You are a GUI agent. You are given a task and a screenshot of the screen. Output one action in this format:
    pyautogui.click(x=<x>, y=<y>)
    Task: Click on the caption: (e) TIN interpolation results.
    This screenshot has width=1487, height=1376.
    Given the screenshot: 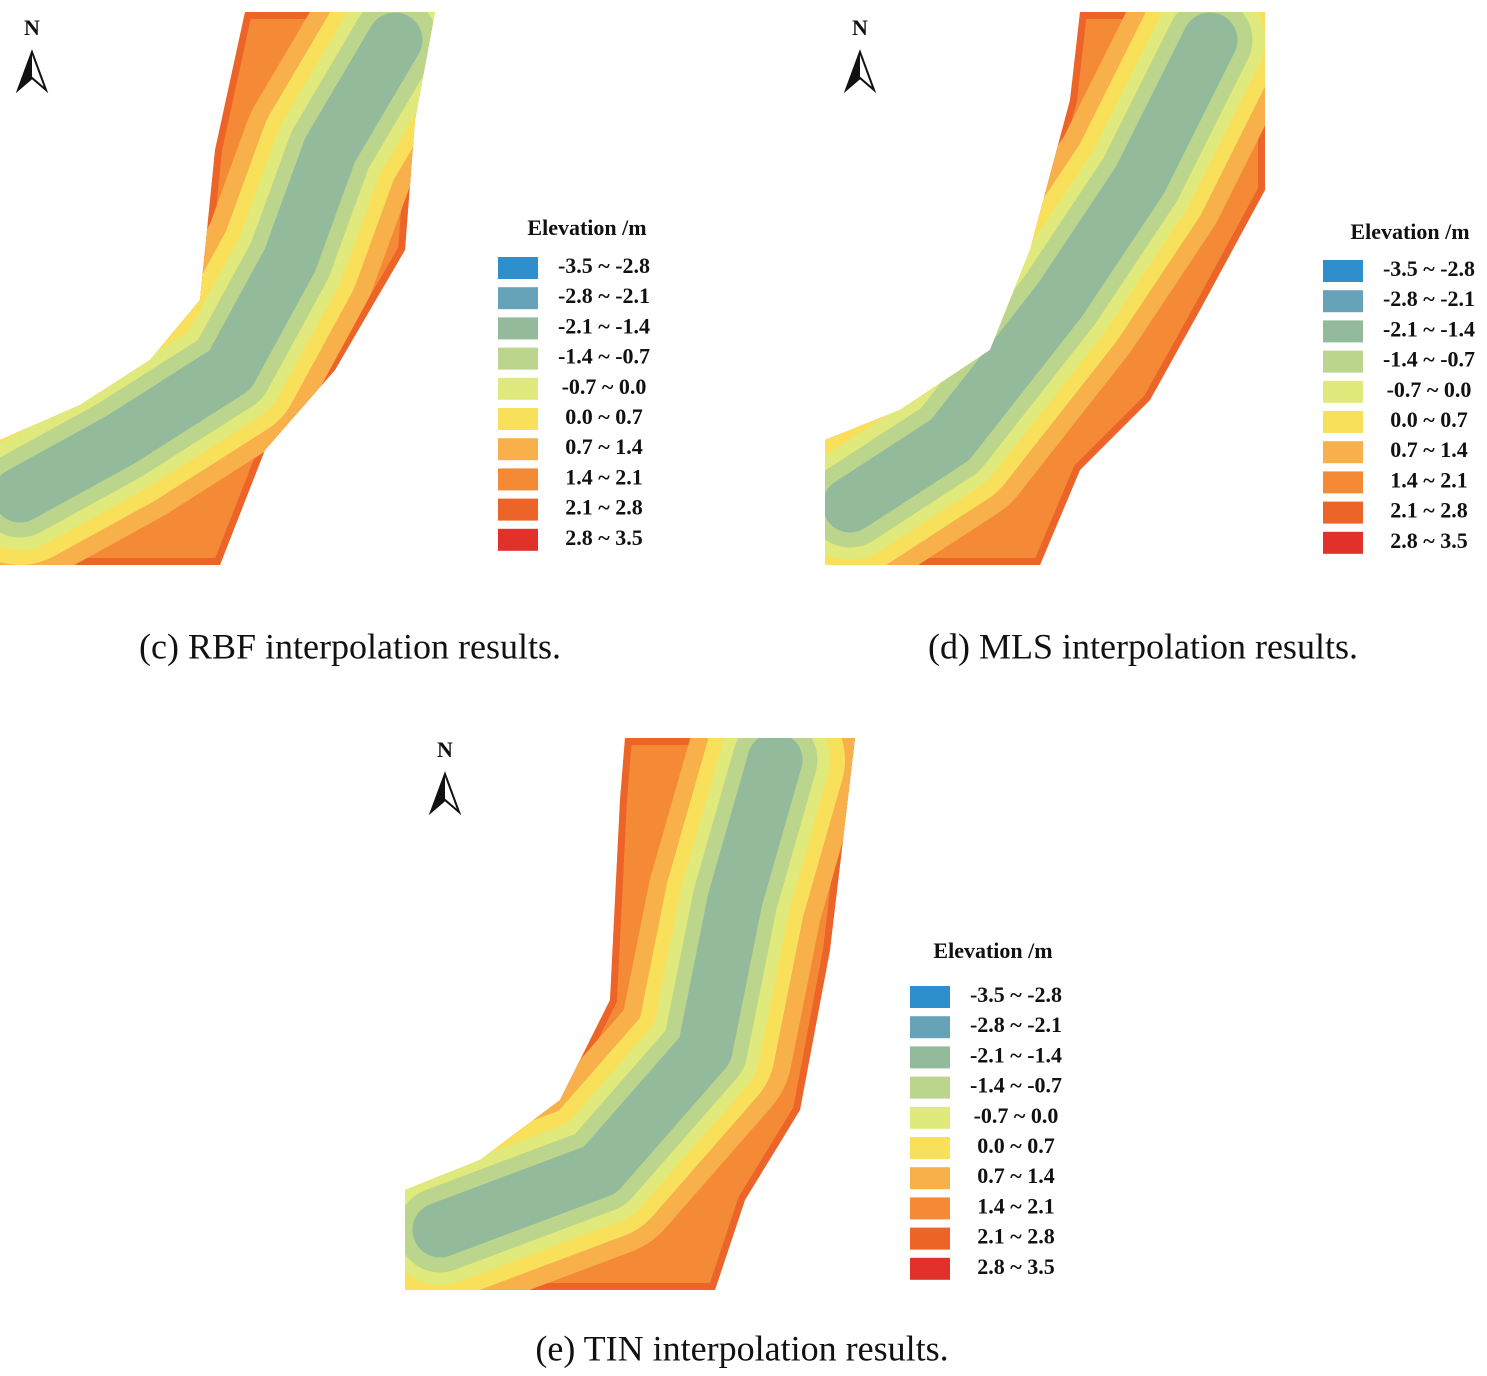 What is the action you would take?
    pyautogui.click(x=741, y=1348)
    